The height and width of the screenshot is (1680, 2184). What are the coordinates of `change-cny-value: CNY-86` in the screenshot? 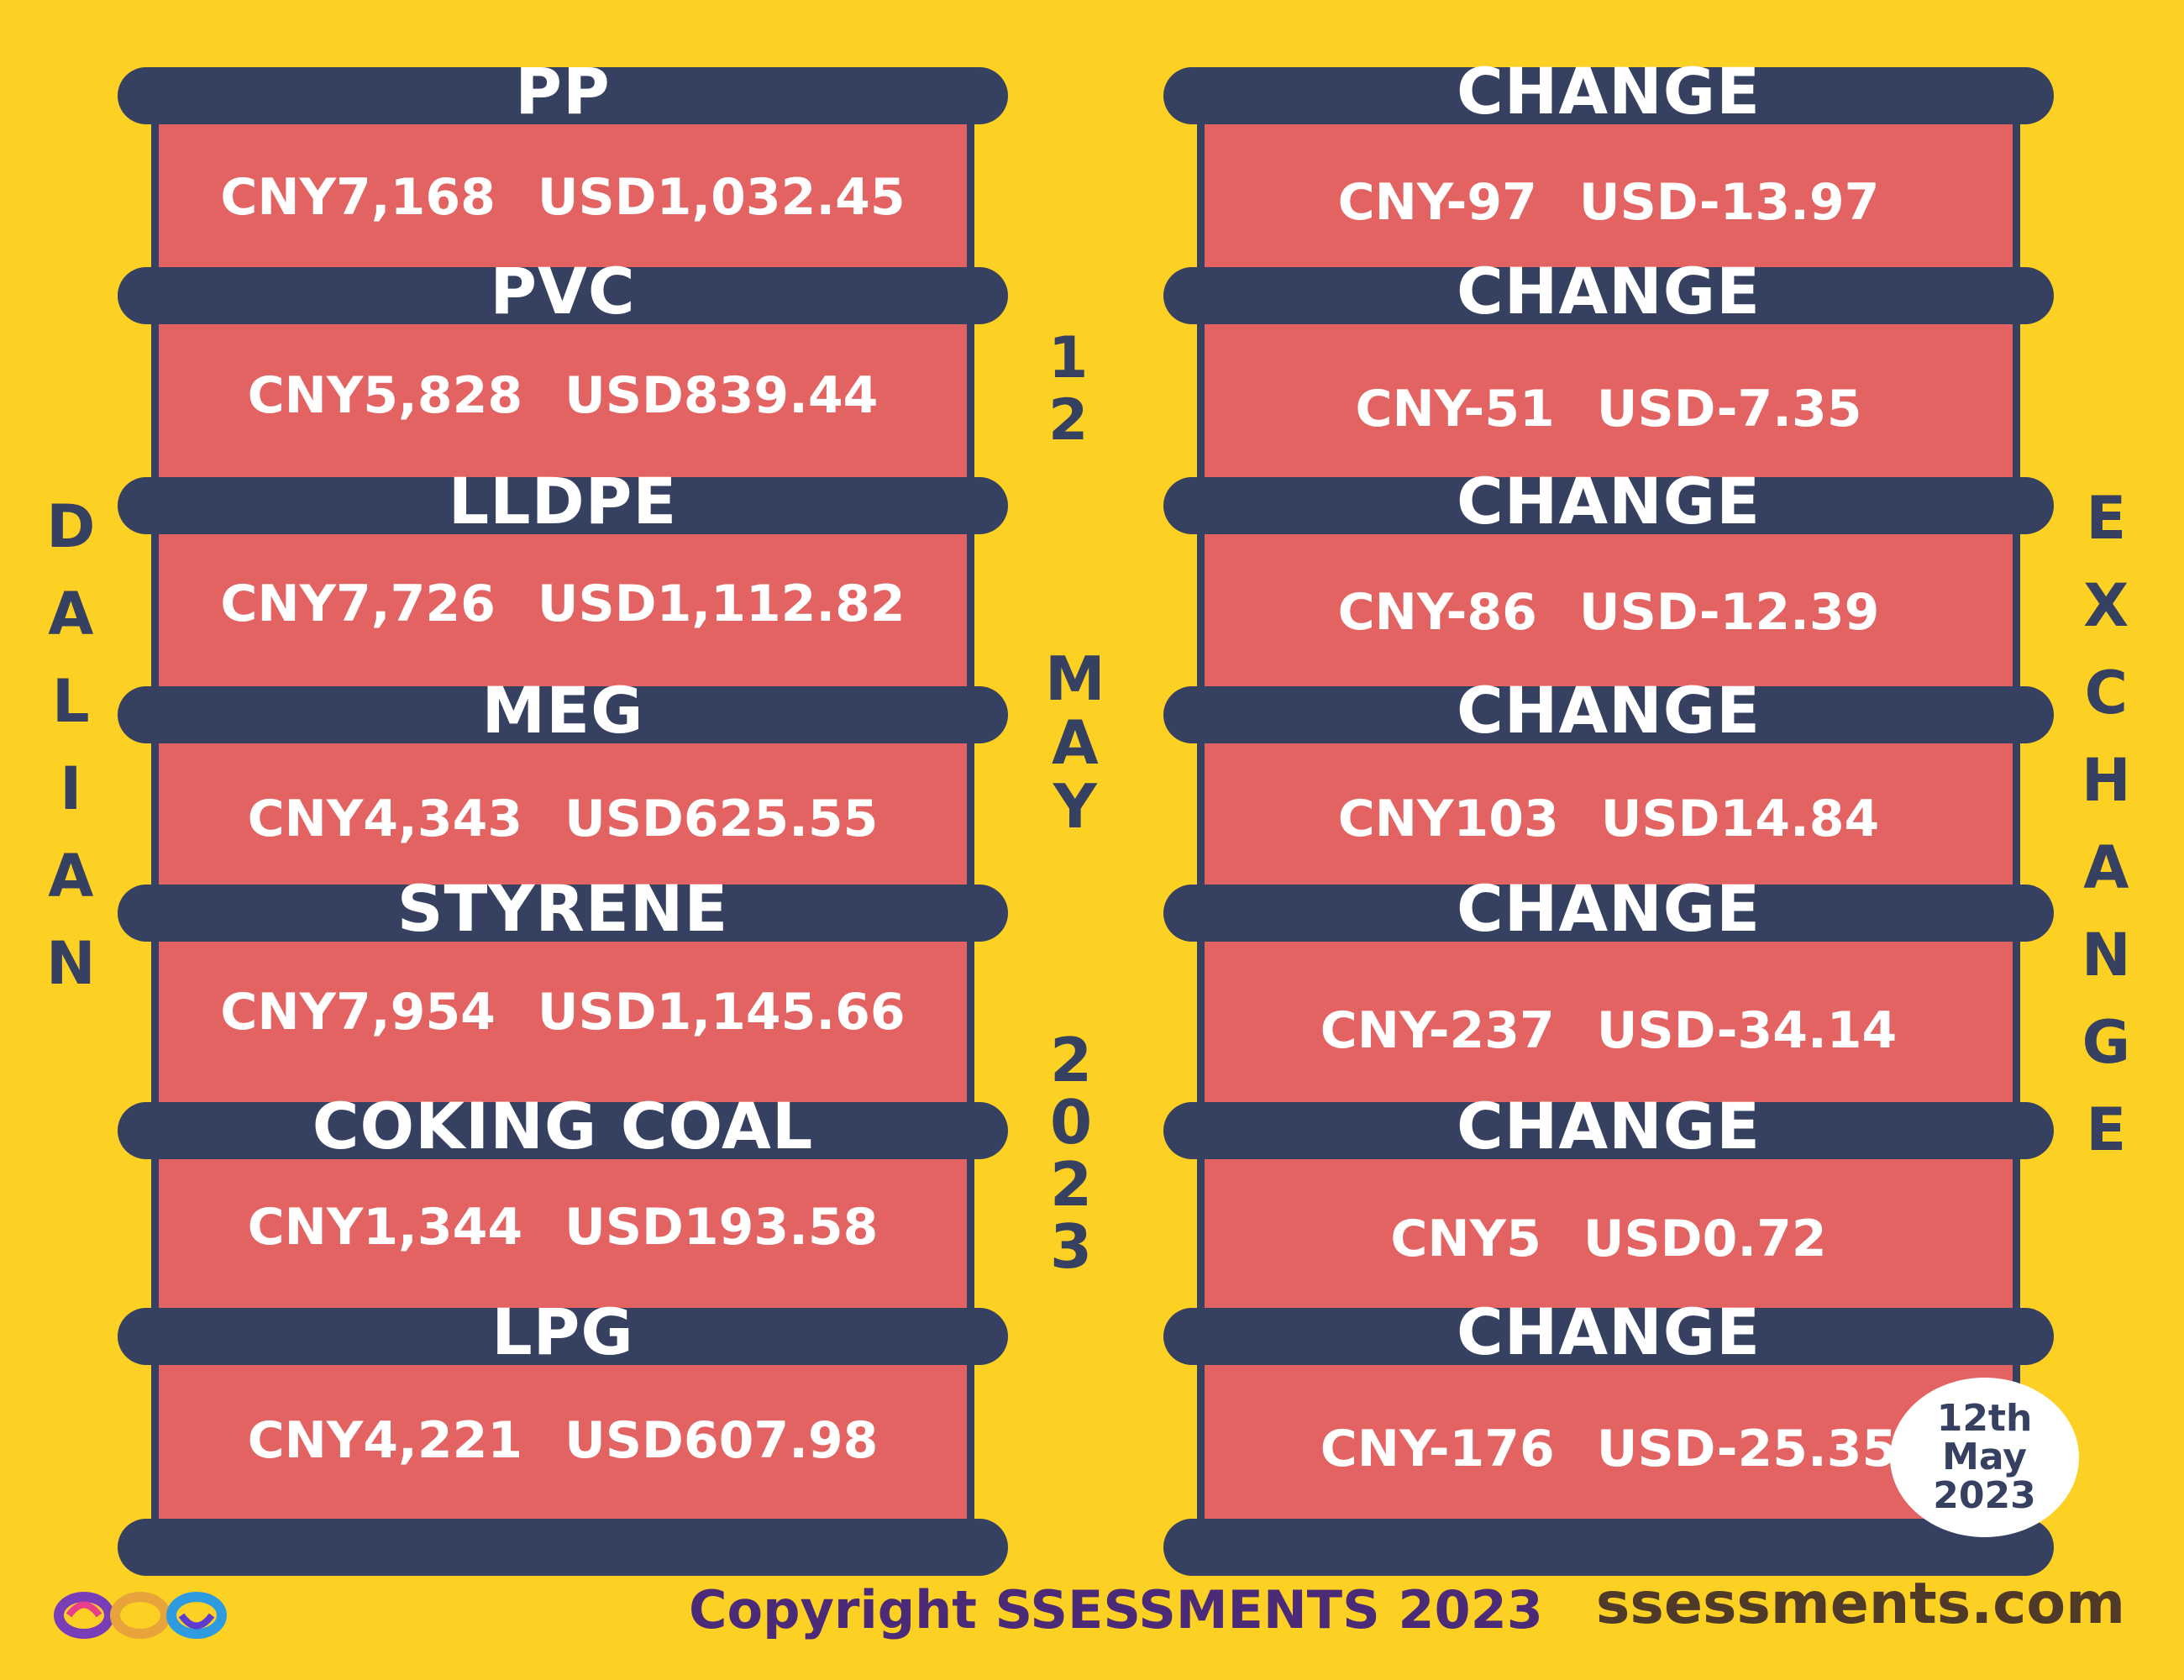 It's located at (1437, 612).